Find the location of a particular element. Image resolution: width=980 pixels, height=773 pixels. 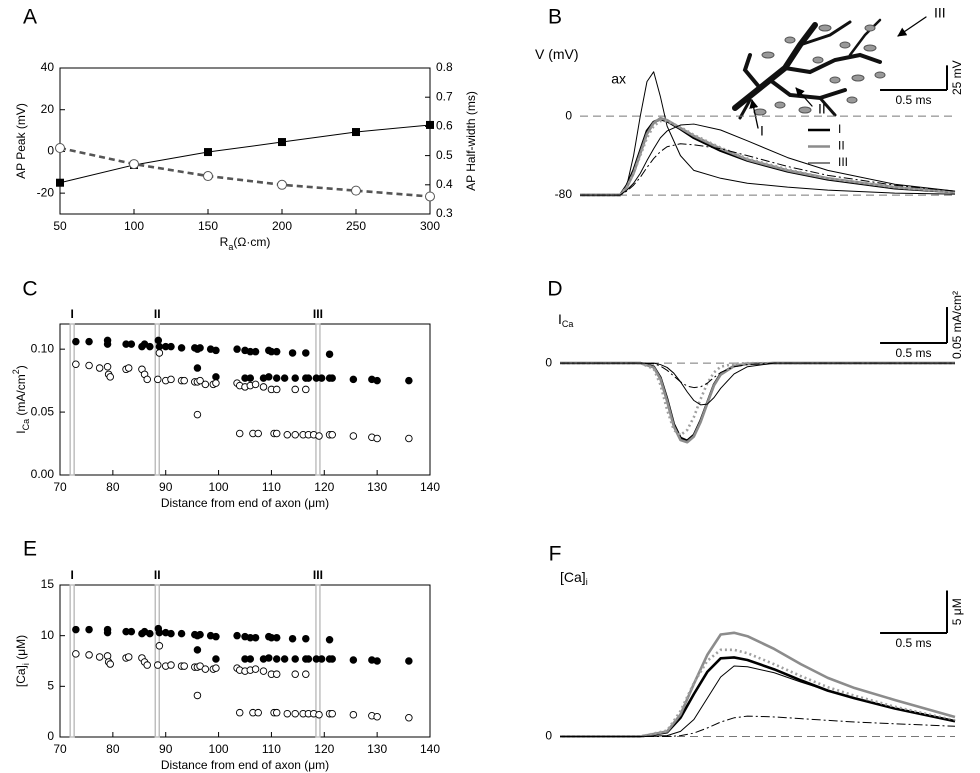

label-part: AP Peak (mV) is located at coordinates (21, 141).